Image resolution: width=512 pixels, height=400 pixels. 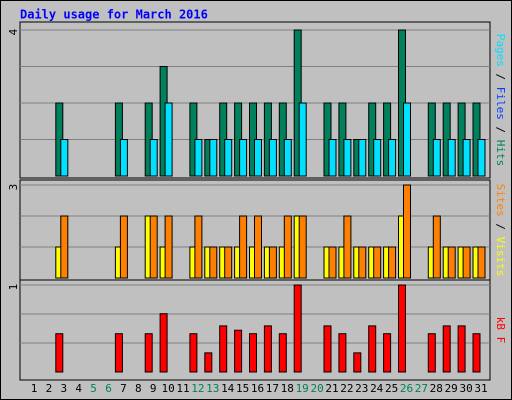 What do you see at coordinates (228, 388) in the screenshot?
I see `x-tick-label: 14` at bounding box center [228, 388].